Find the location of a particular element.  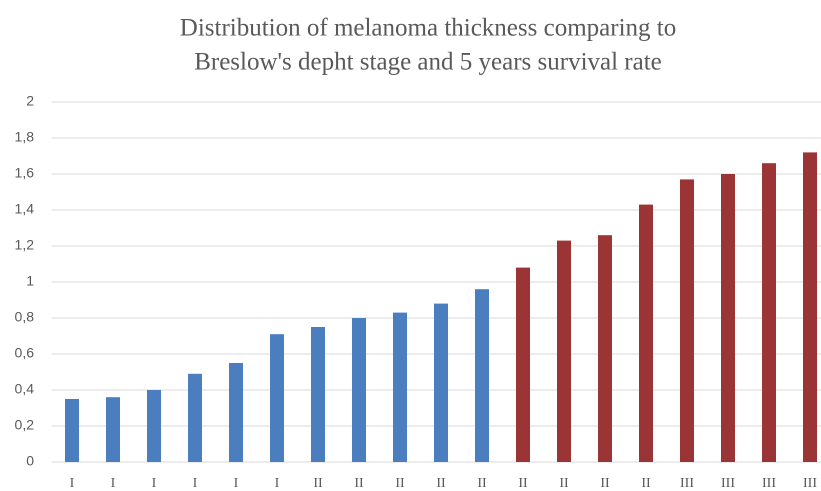

y-tick-label: 0,6 is located at coordinates (25, 353).